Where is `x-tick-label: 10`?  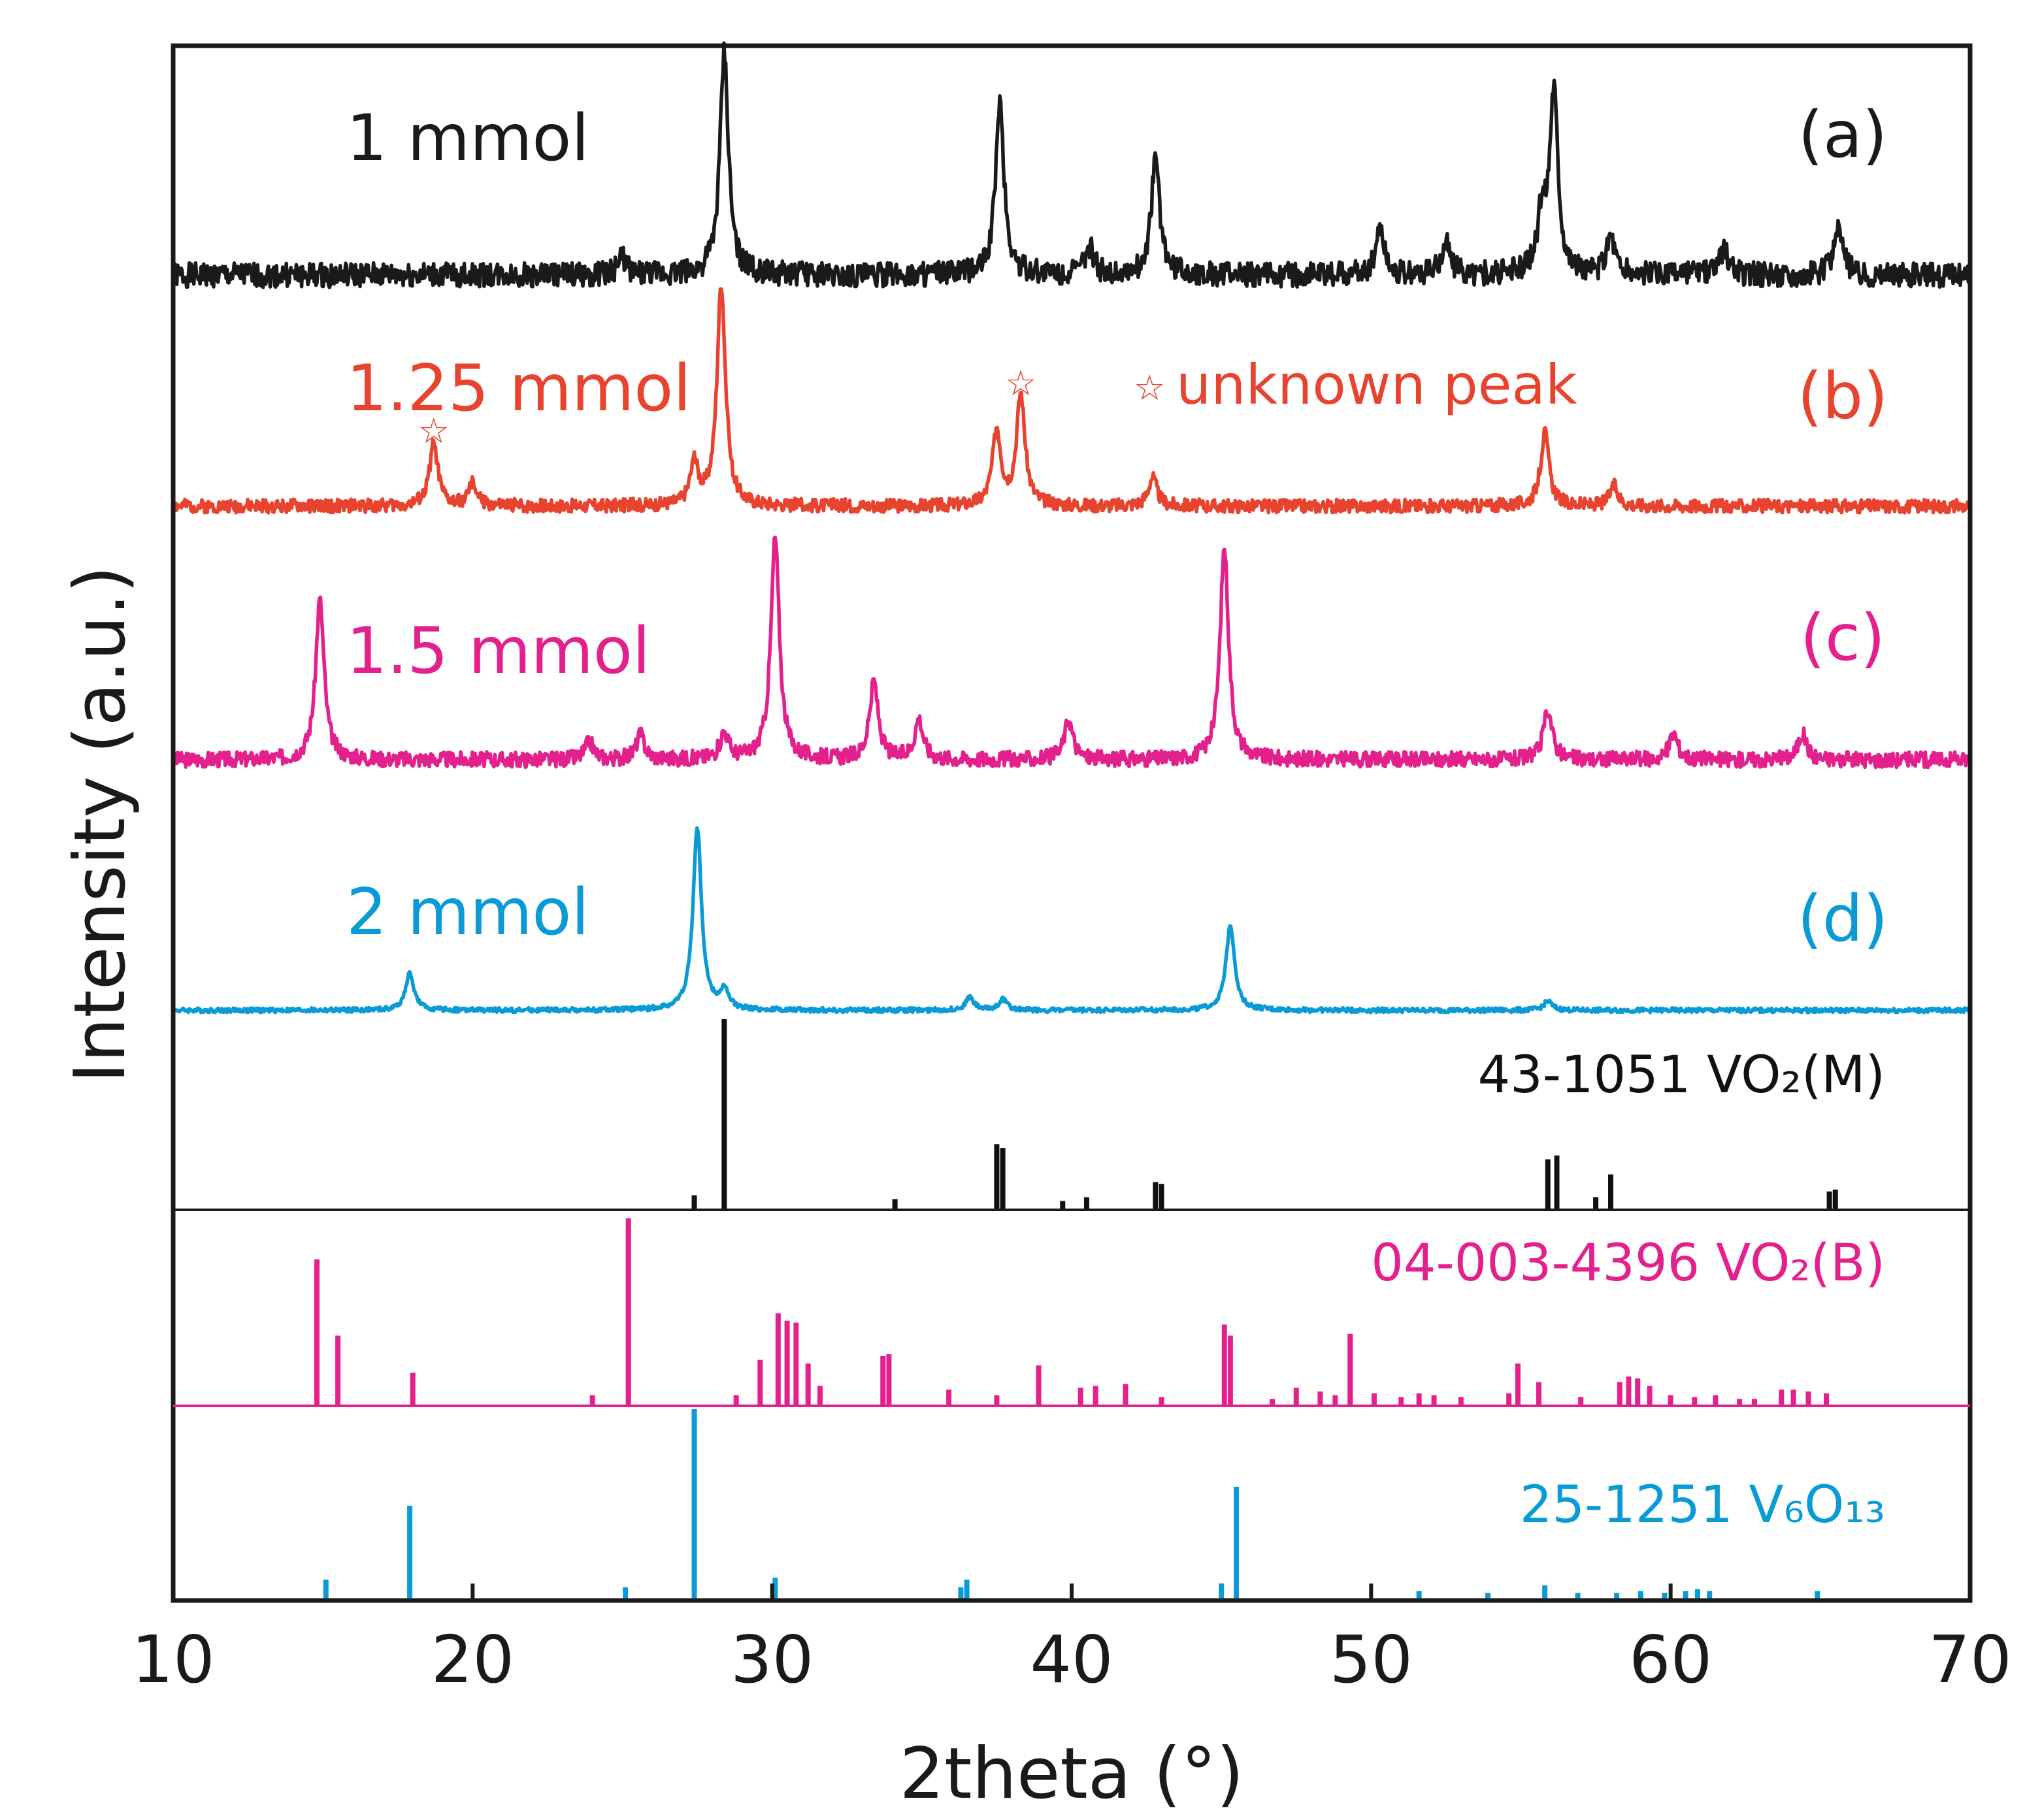
x-tick-label: 10 is located at coordinates (172, 1660).